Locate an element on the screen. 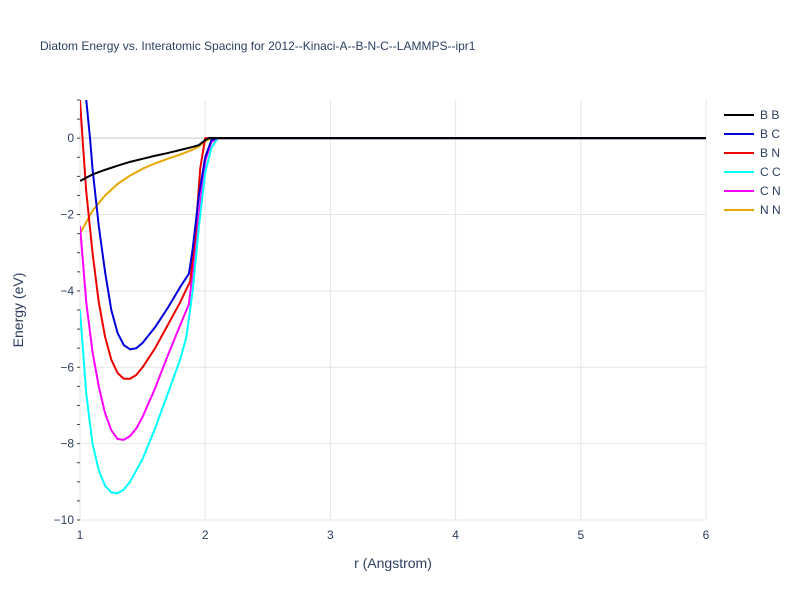 Image resolution: width=800 pixels, height=600 pixels. x-tick-label: 2 is located at coordinates (205, 535).